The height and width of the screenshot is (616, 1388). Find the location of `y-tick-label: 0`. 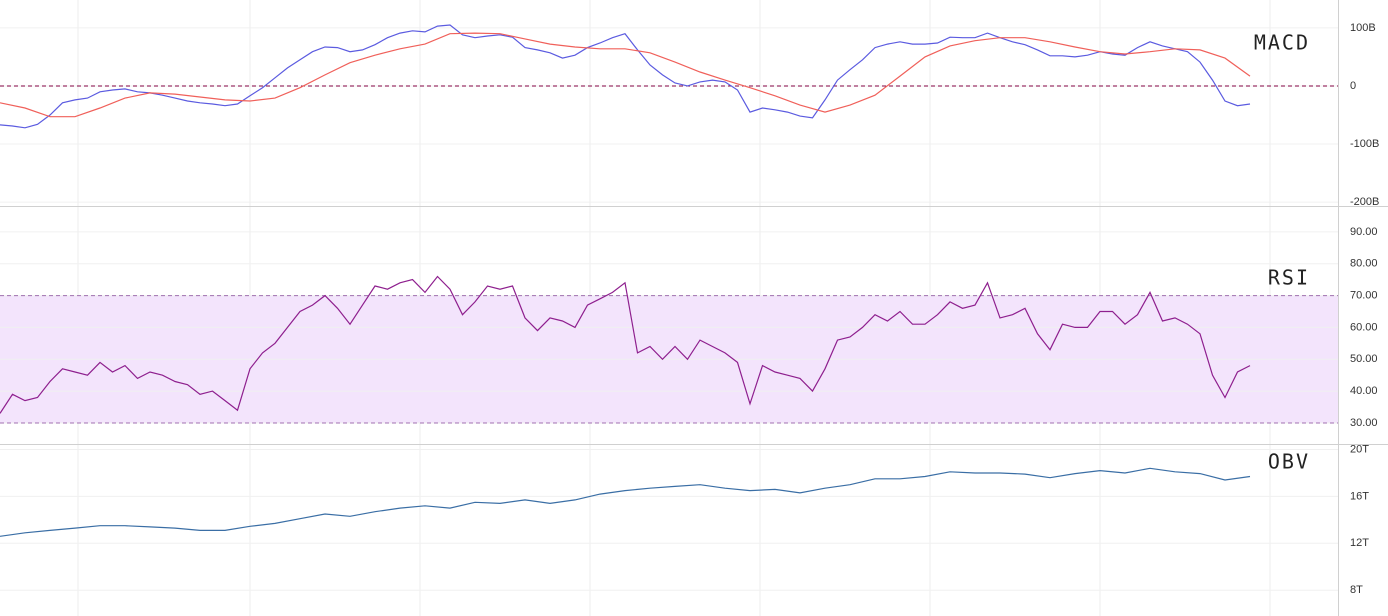

y-tick-label: 0 is located at coordinates (1353, 86).